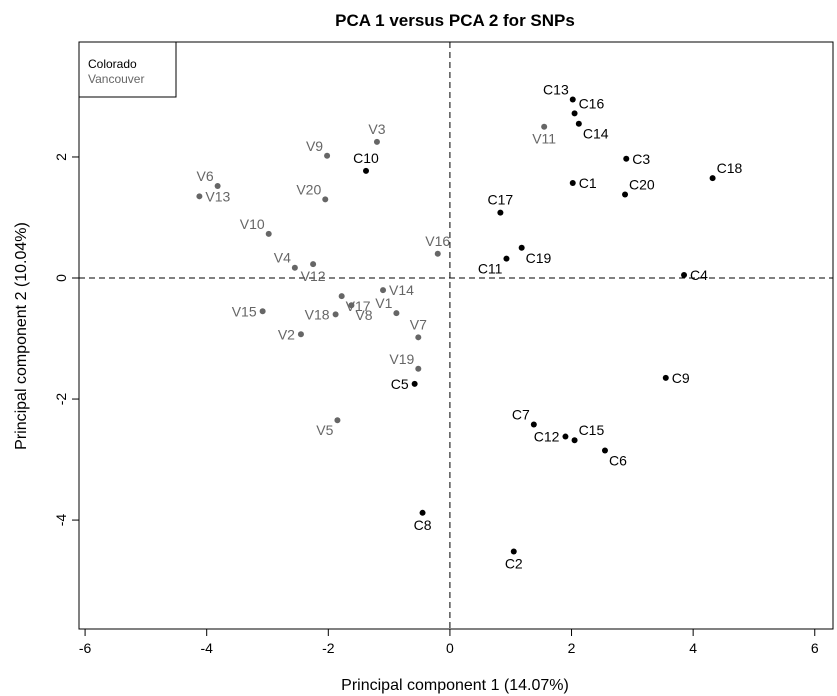 This screenshot has width=837, height=696. Describe the element at coordinates (665, 377) in the screenshot. I see `point-c9` at that location.